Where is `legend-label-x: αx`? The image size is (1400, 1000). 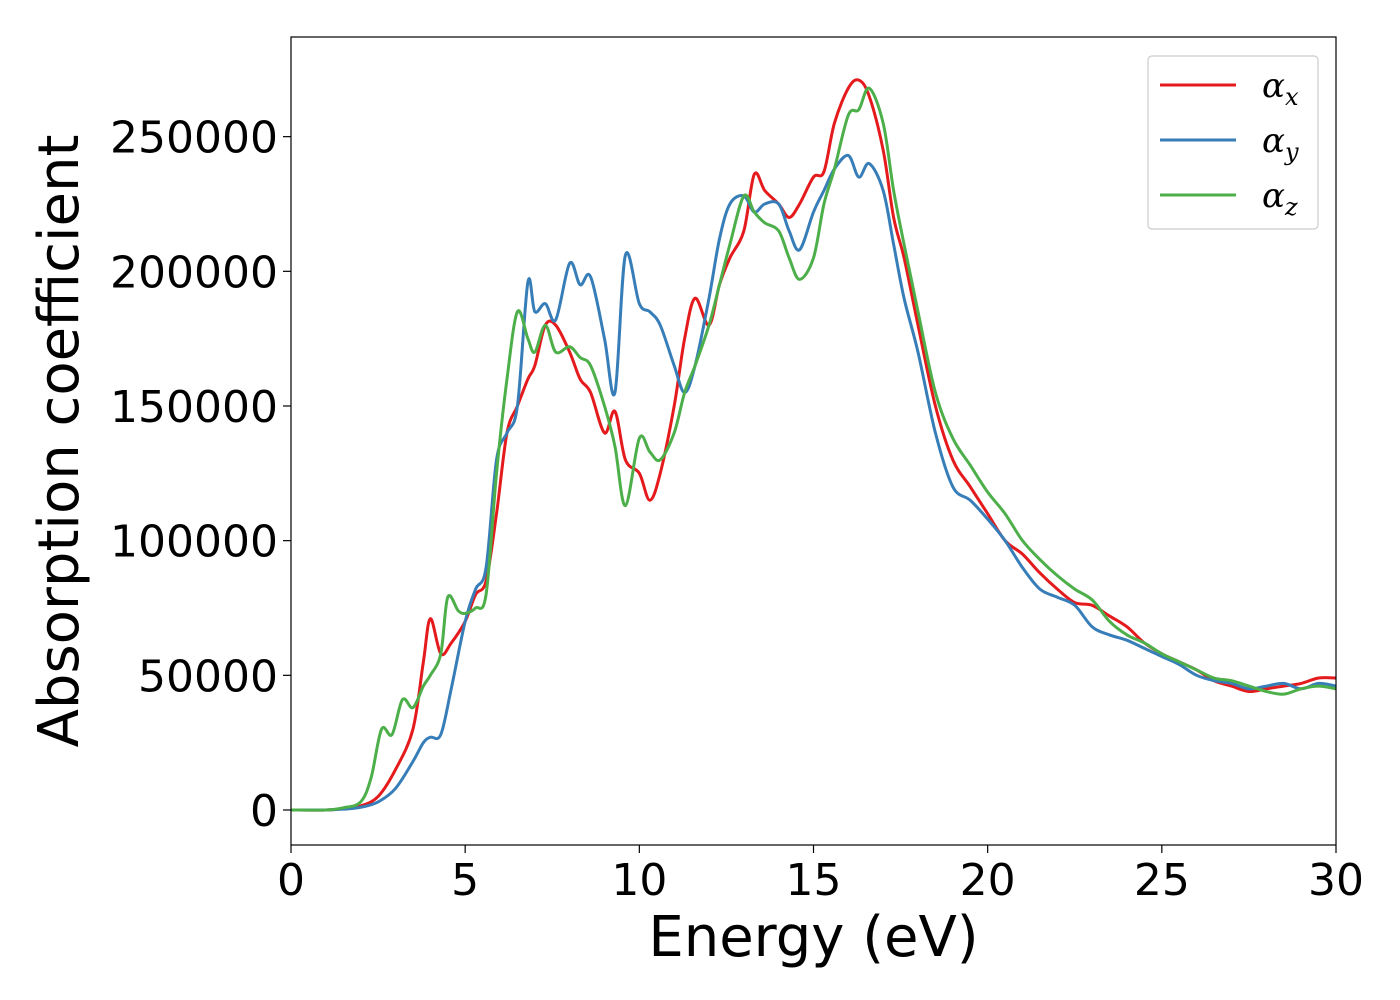 legend-label-x: αx is located at coordinates (1280, 88).